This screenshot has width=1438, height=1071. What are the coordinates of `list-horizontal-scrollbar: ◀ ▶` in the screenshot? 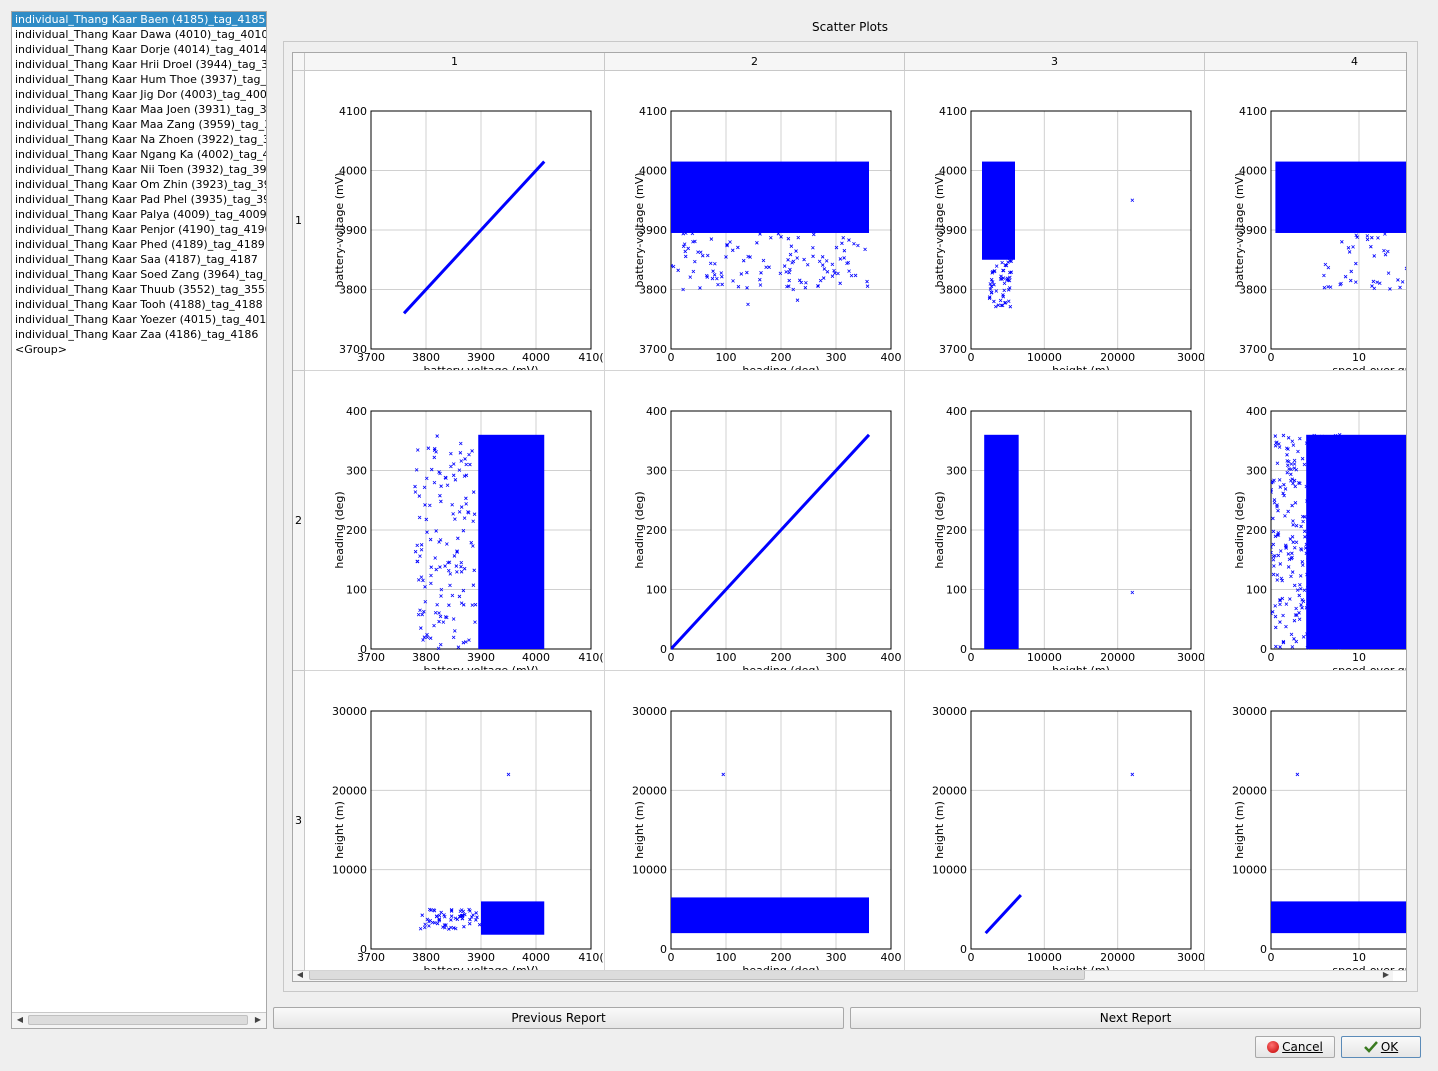 It's located at (139, 1020).